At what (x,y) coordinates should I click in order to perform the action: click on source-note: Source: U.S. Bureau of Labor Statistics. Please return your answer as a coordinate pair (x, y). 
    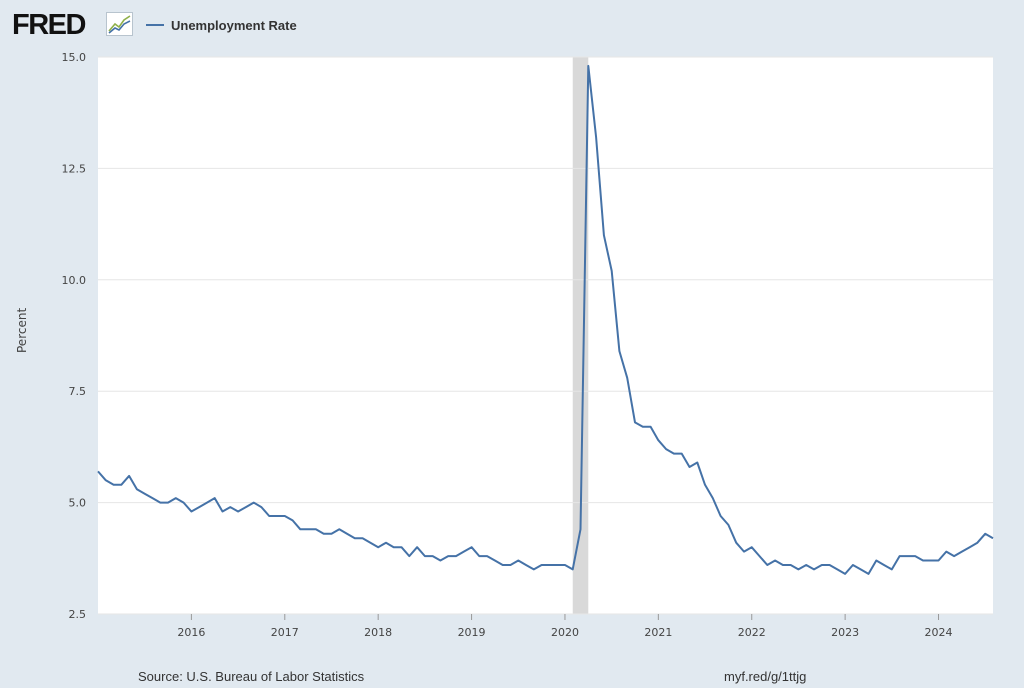
    Looking at the image, I should click on (251, 676).